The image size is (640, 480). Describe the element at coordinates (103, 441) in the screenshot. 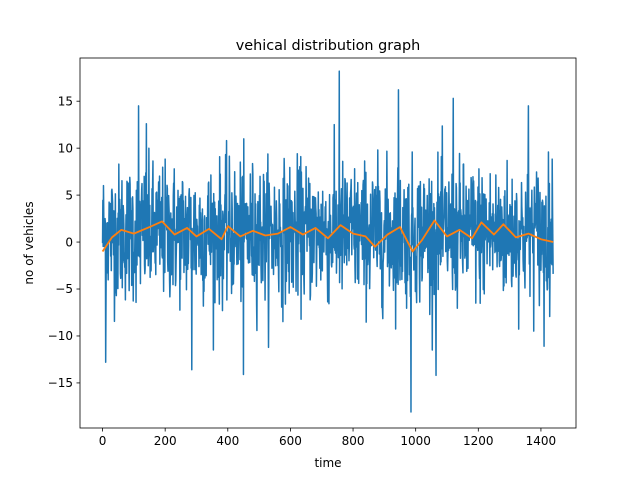

I see `x-tick-label: 0` at that location.